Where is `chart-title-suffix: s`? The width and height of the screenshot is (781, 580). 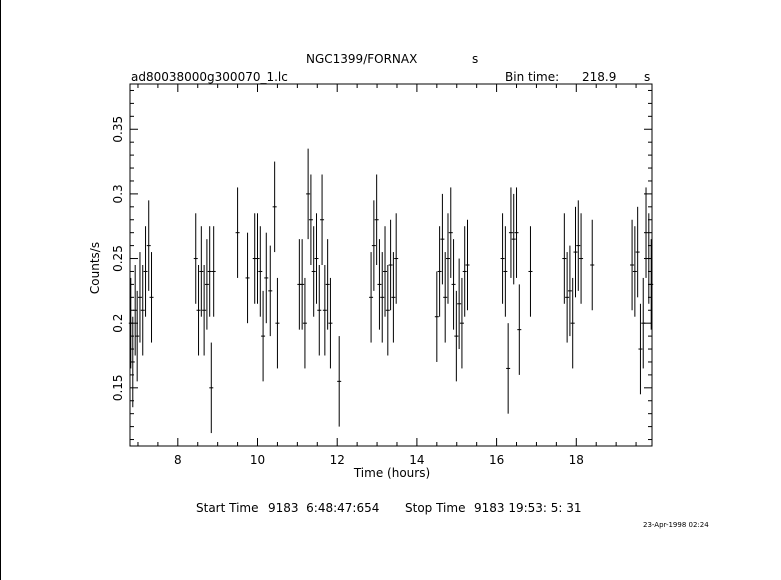 chart-title-suffix: s is located at coordinates (475, 59).